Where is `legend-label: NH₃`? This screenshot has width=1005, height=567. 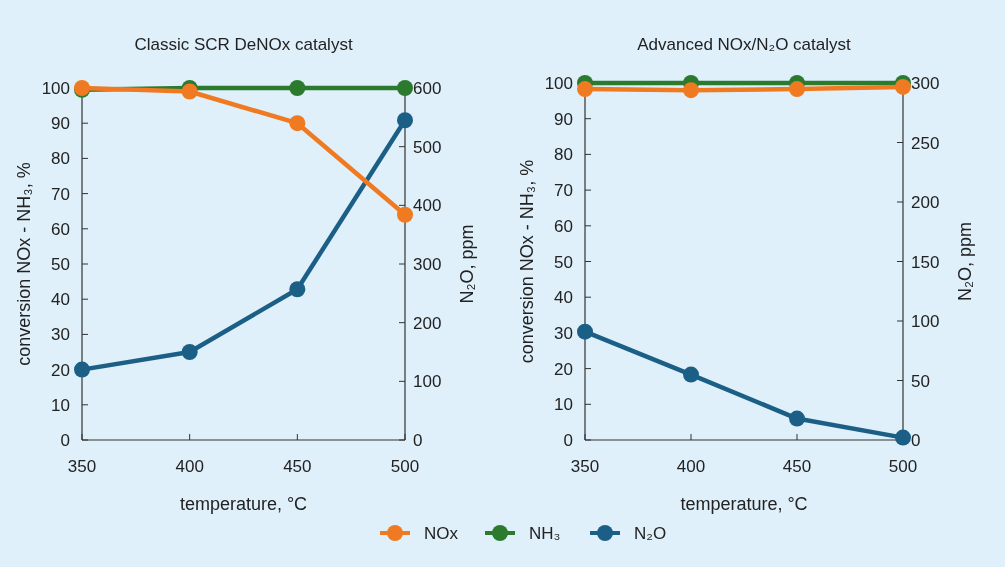 legend-label: NH₃ is located at coordinates (545, 533).